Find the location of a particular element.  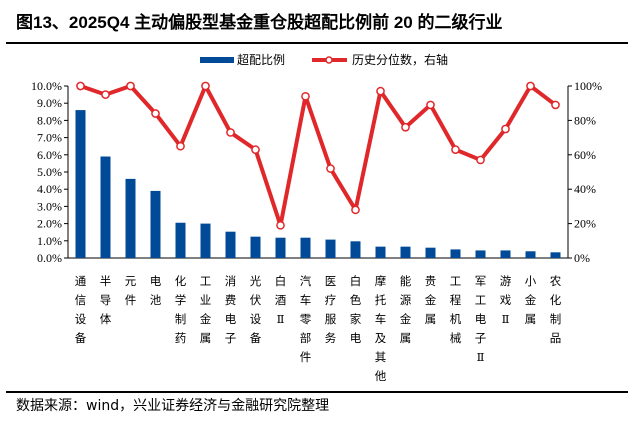

left-tick-label: 4.0% is located at coordinates (49, 189).